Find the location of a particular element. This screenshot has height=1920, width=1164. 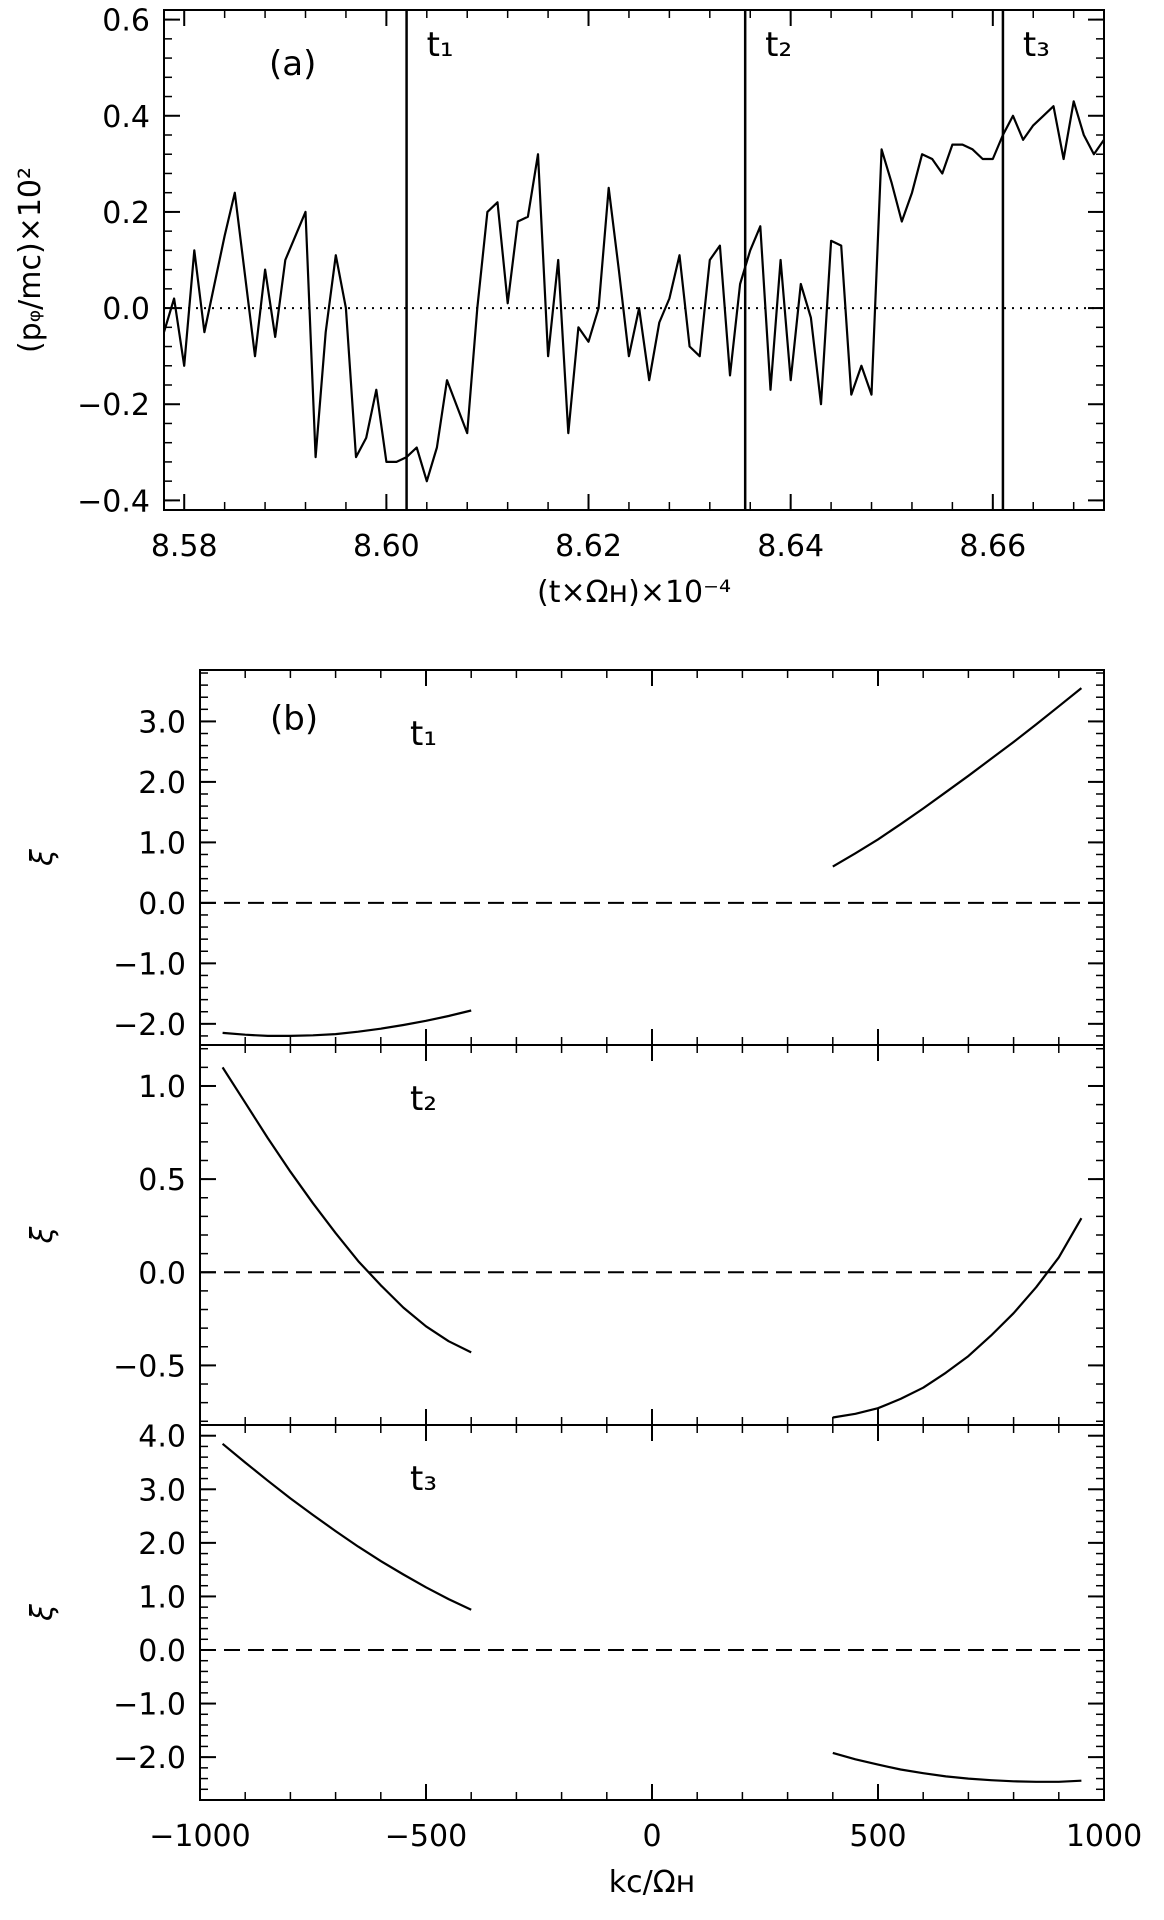

x-tick-label: 8.64 is located at coordinates (790, 546).